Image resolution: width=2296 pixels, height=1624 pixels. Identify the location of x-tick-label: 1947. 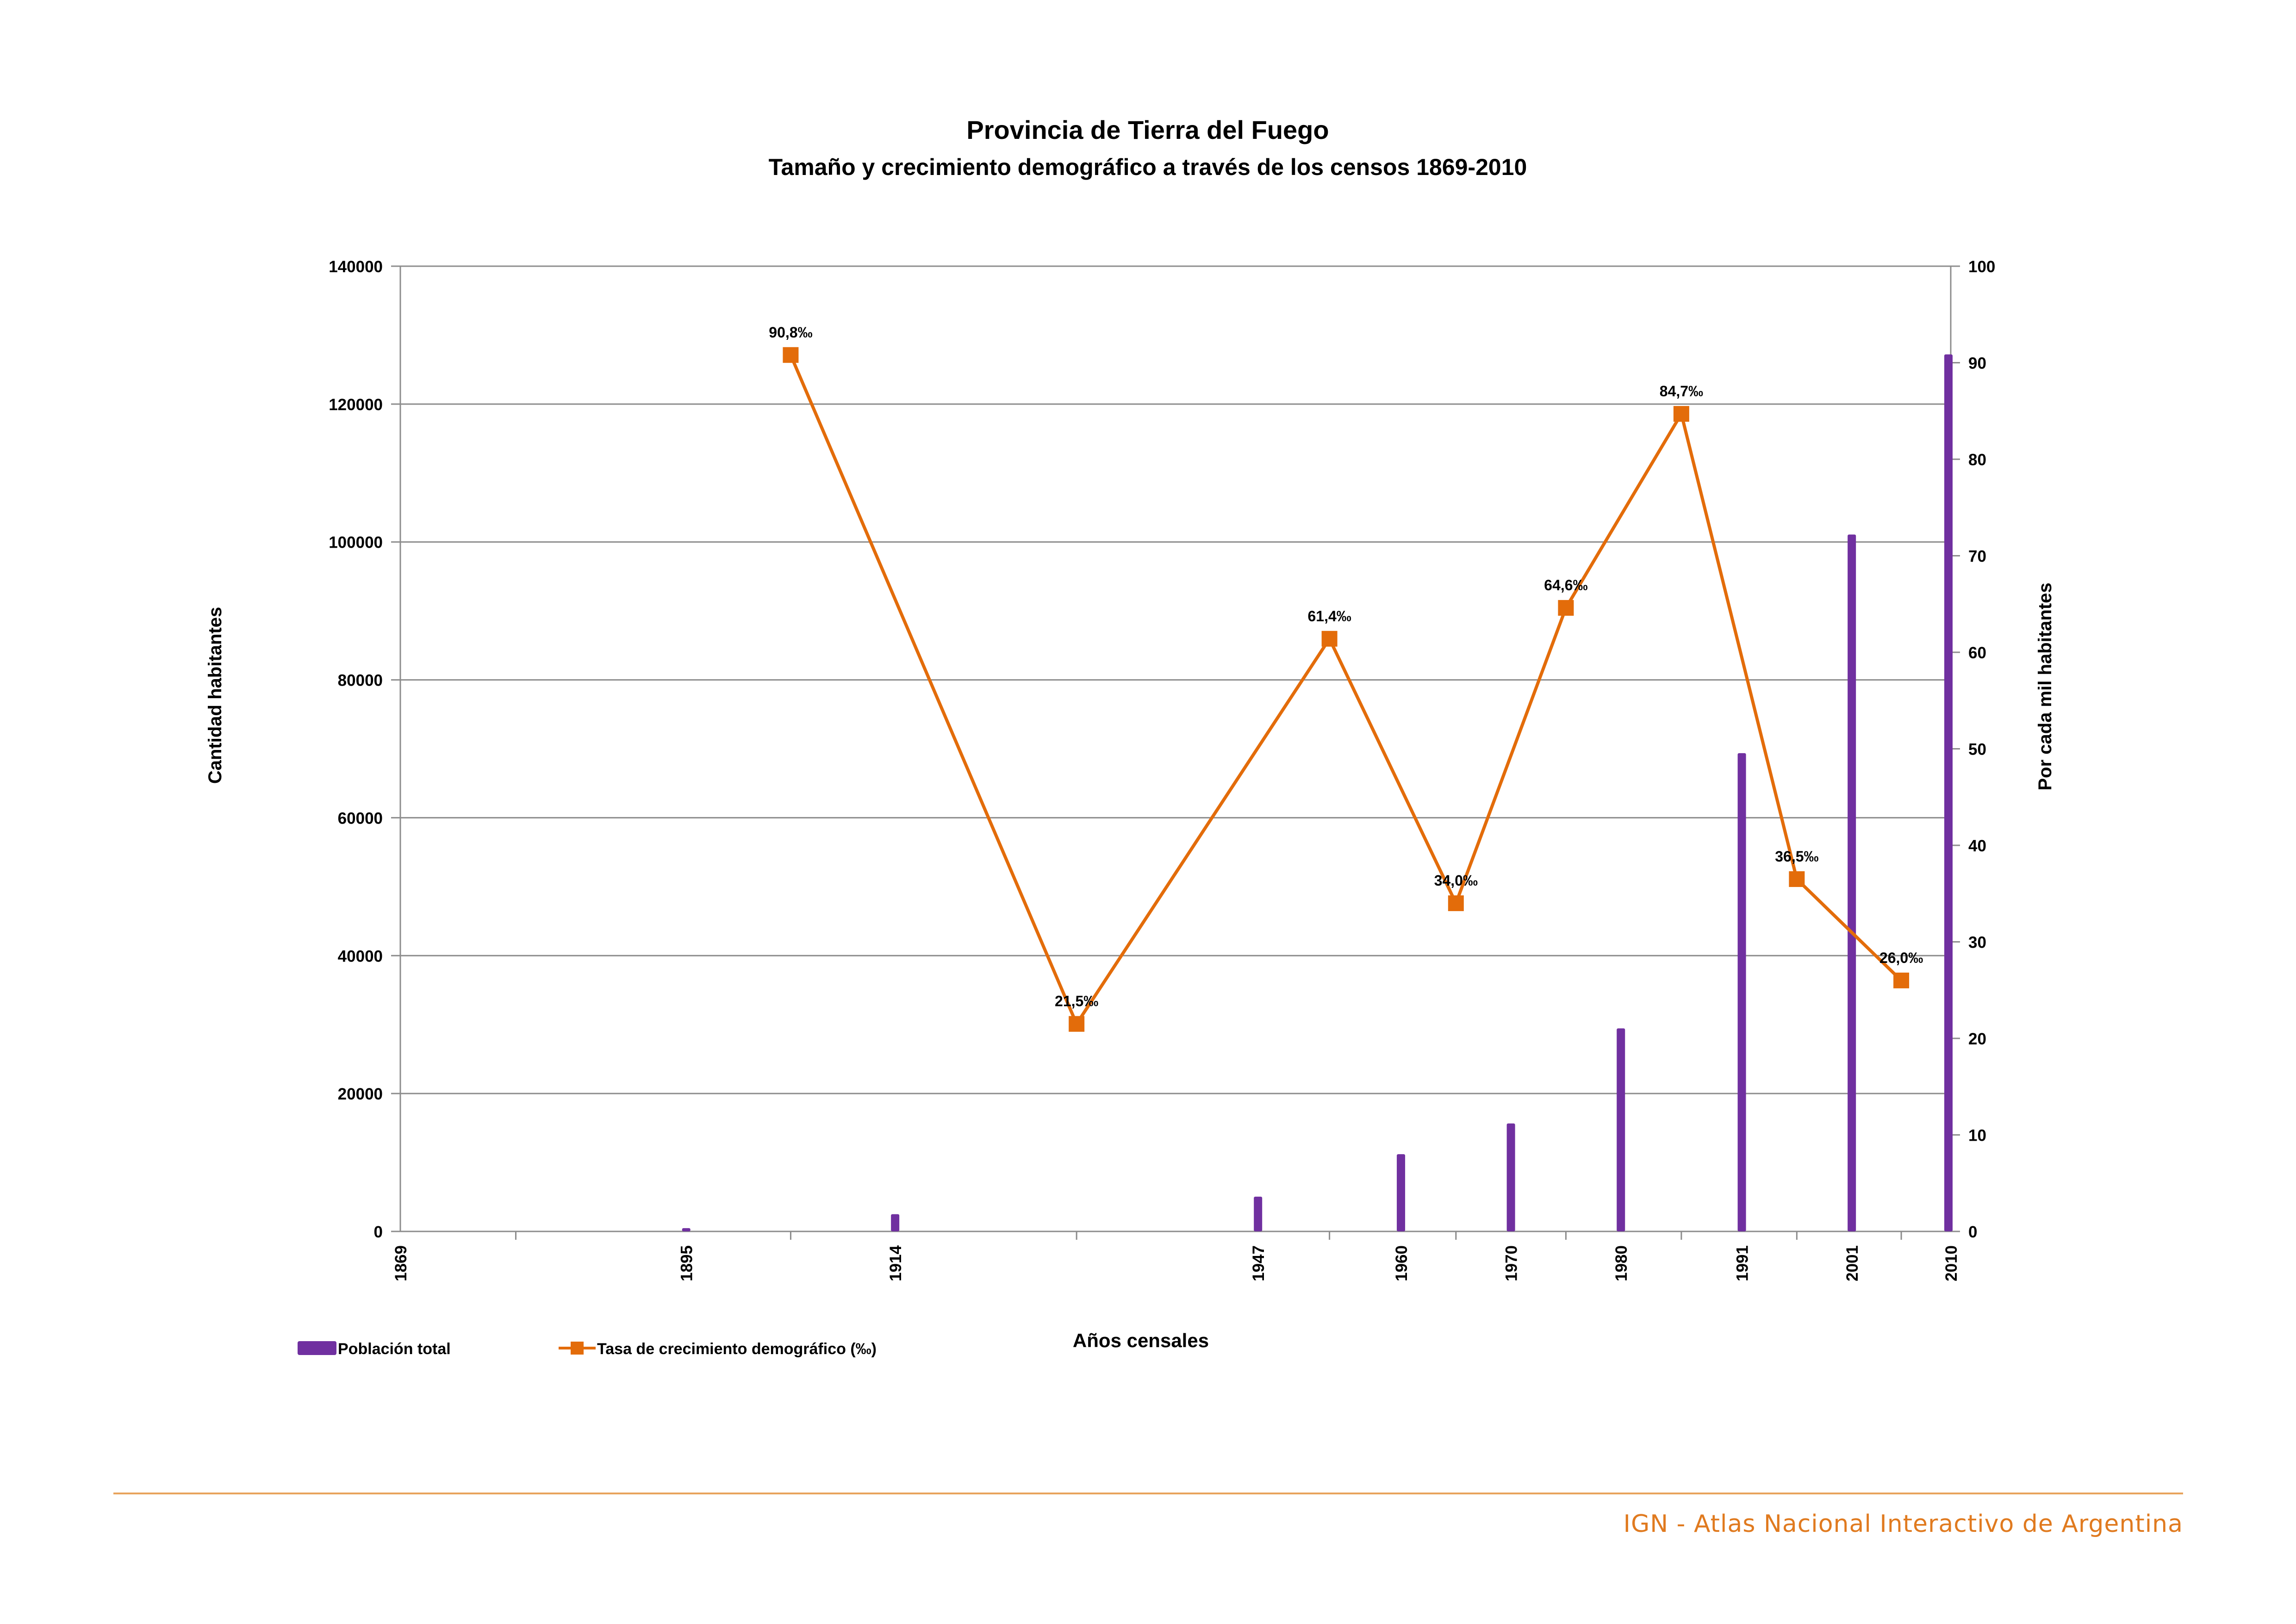
(1259, 1263).